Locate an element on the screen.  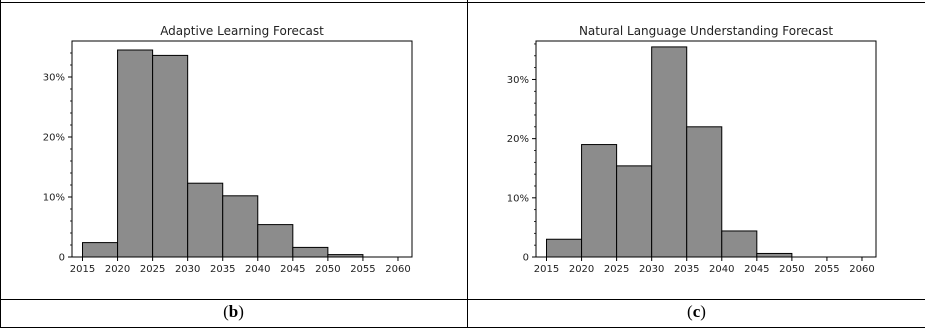
caption-c-close: ) is located at coordinates (703, 311).